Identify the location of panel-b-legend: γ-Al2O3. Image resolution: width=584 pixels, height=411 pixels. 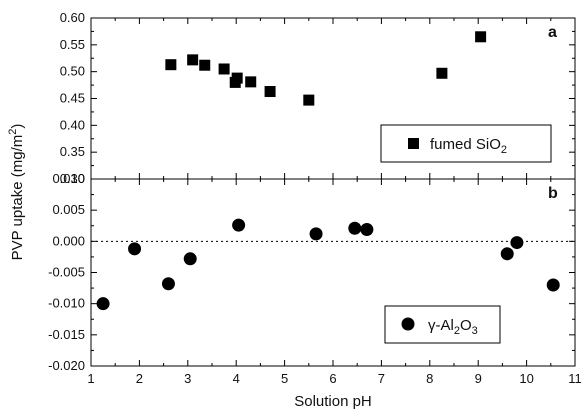
(442, 324).